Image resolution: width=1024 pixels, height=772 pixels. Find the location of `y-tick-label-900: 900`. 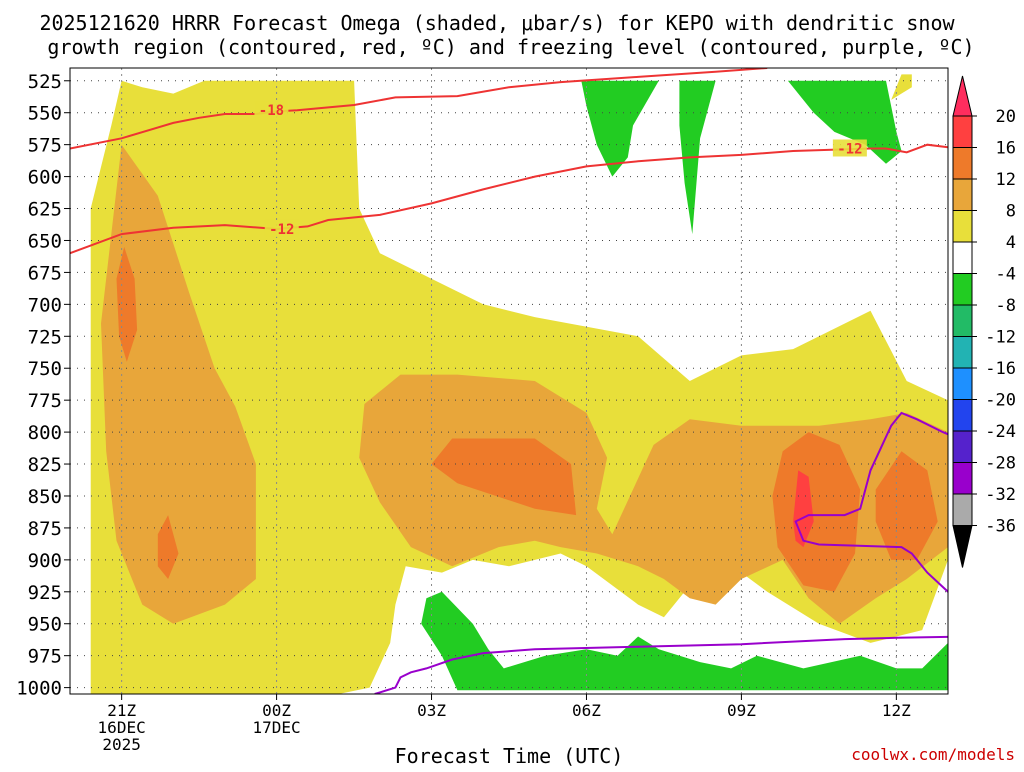

y-tick-label-900: 900 is located at coordinates (45, 561).